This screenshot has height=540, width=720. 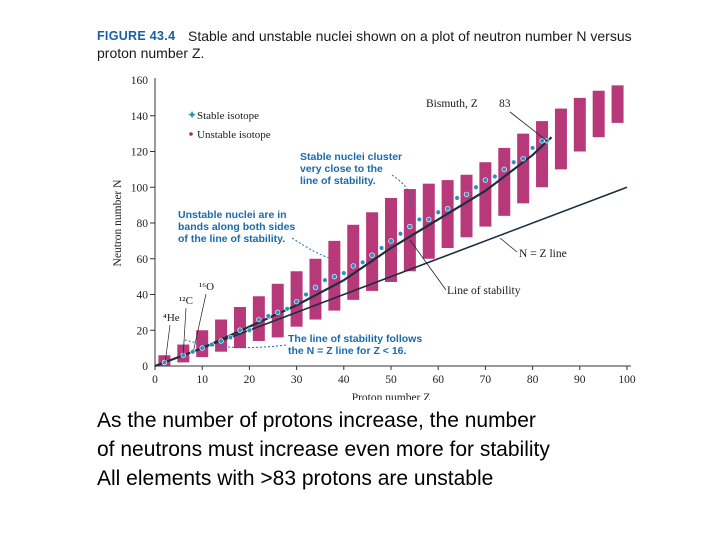 I want to click on x-tick-label: 90, so click(x=580, y=380).